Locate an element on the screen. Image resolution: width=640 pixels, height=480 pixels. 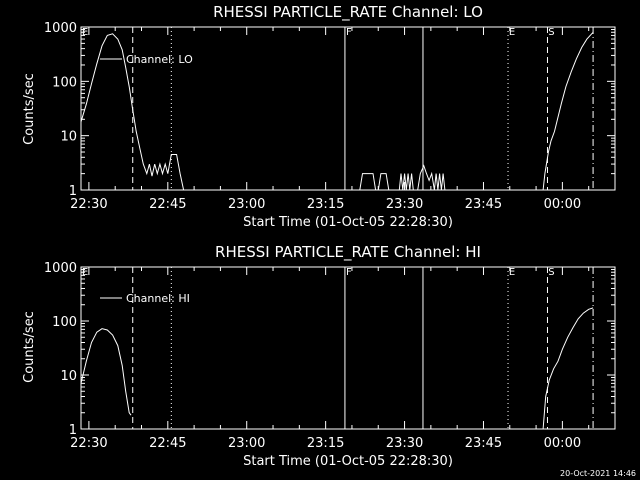
legend-label: Channel: LO is located at coordinates (159, 59).